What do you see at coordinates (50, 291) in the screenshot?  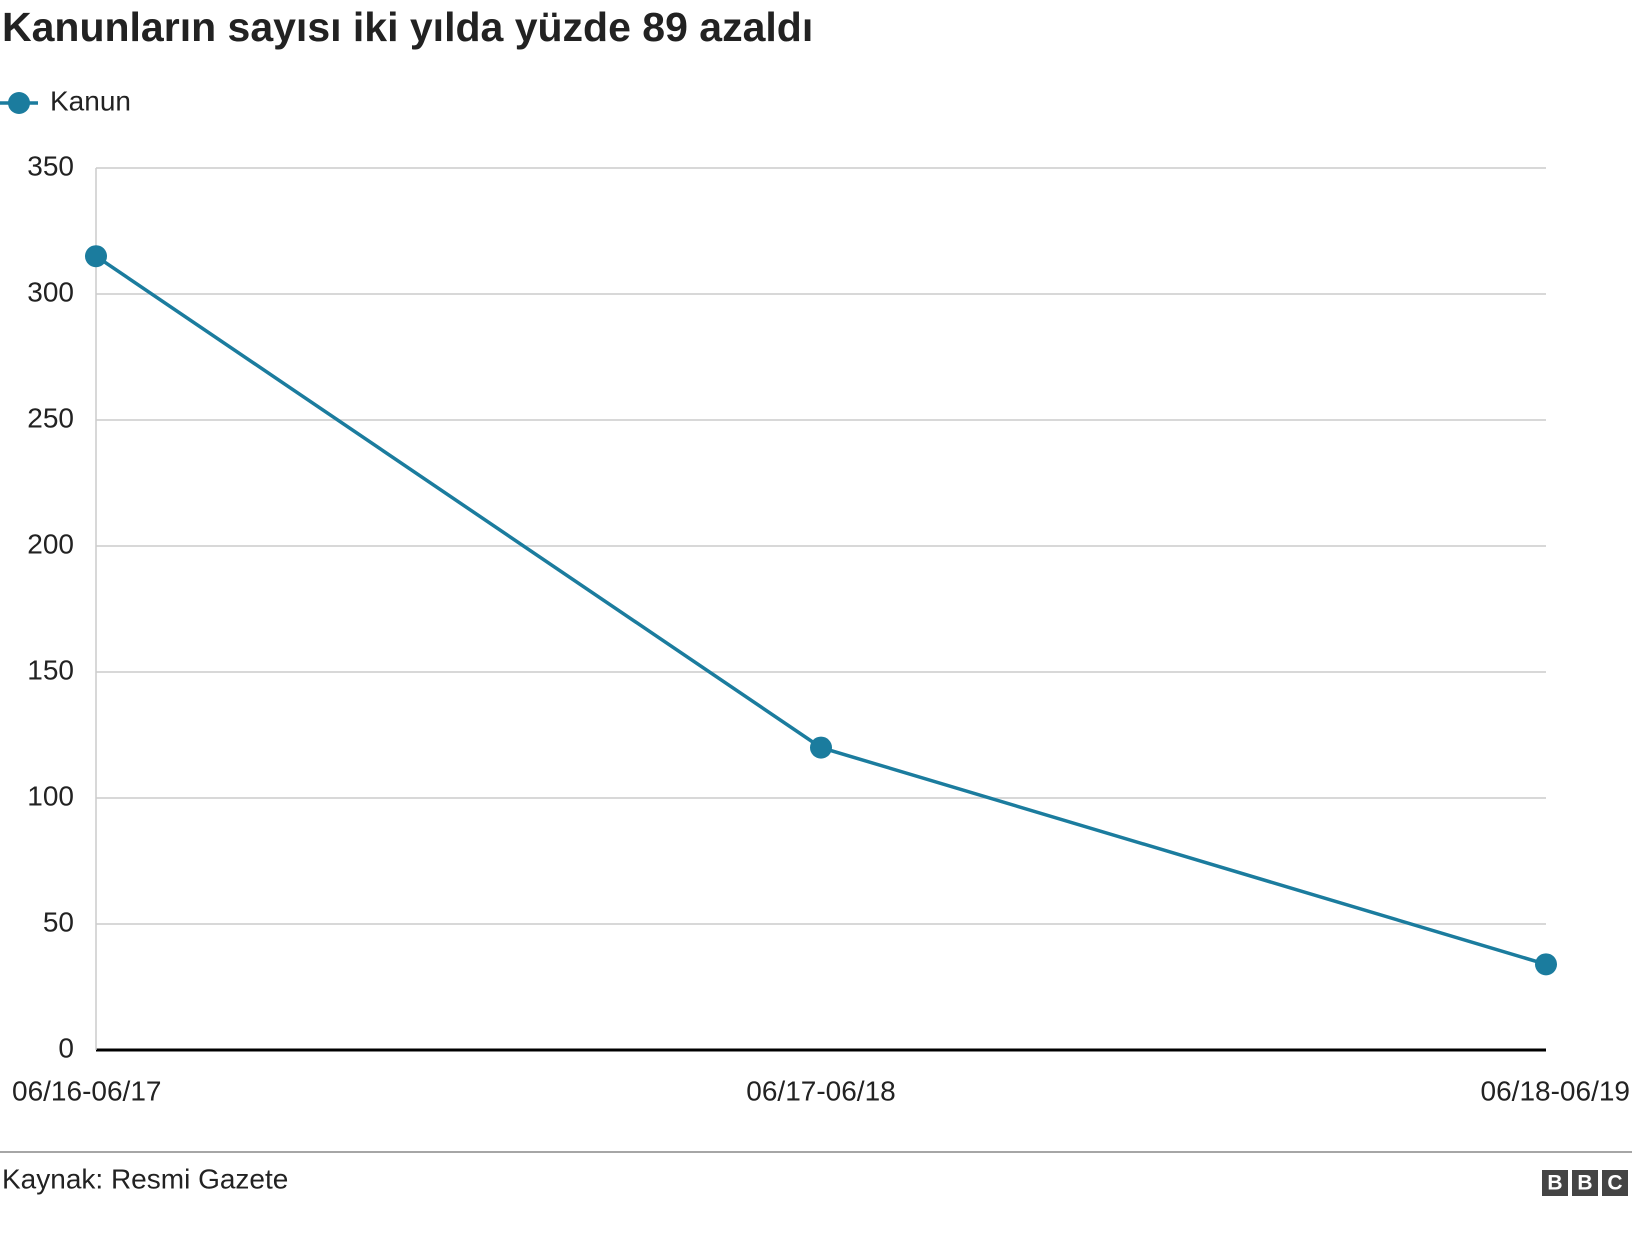 I see `y-tick-label: 300` at bounding box center [50, 291].